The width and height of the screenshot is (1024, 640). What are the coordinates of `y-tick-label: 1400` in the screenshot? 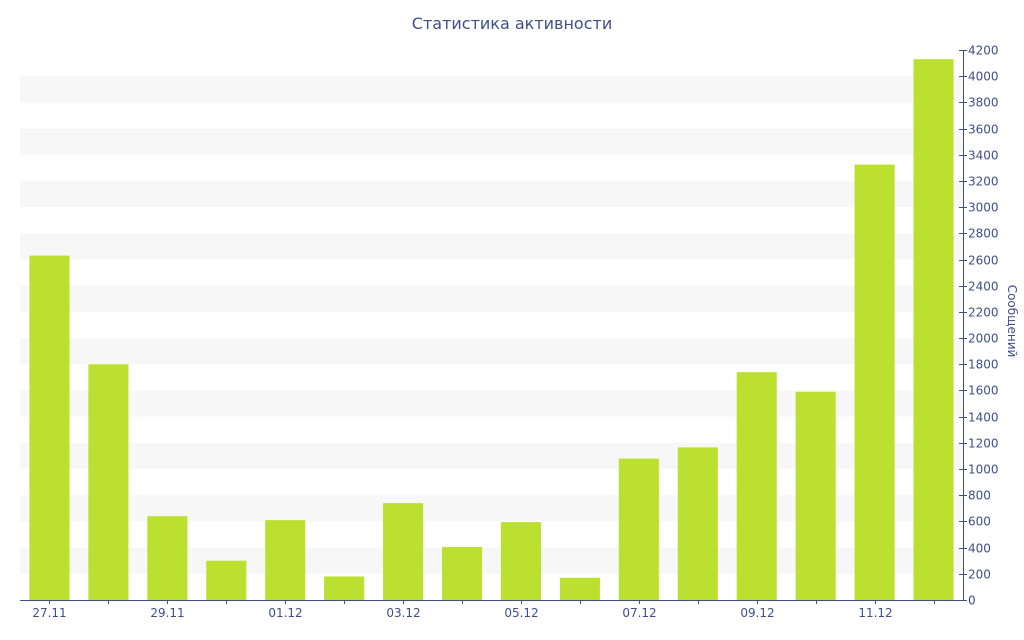 It's located at (983, 418).